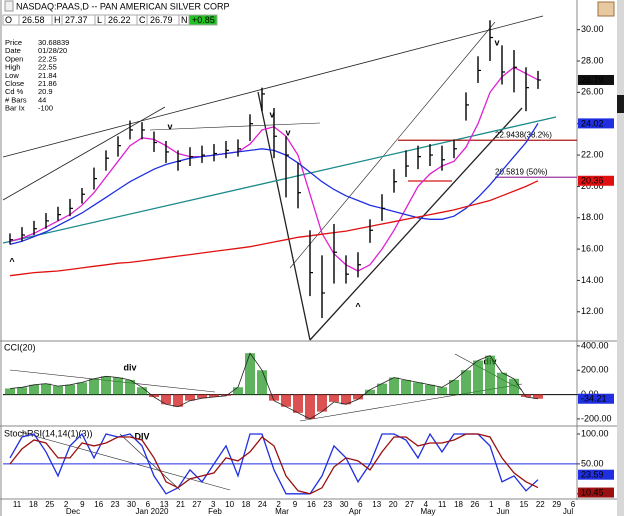  I want to click on x-tick-label: 18, so click(458, 504).